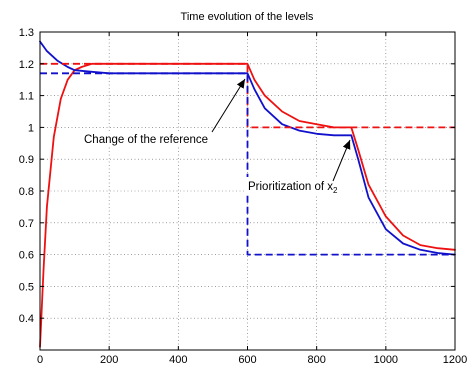 The height and width of the screenshot is (375, 473). What do you see at coordinates (26, 97) in the screenshot?
I see `y-tick-label: 1.1` at bounding box center [26, 97].